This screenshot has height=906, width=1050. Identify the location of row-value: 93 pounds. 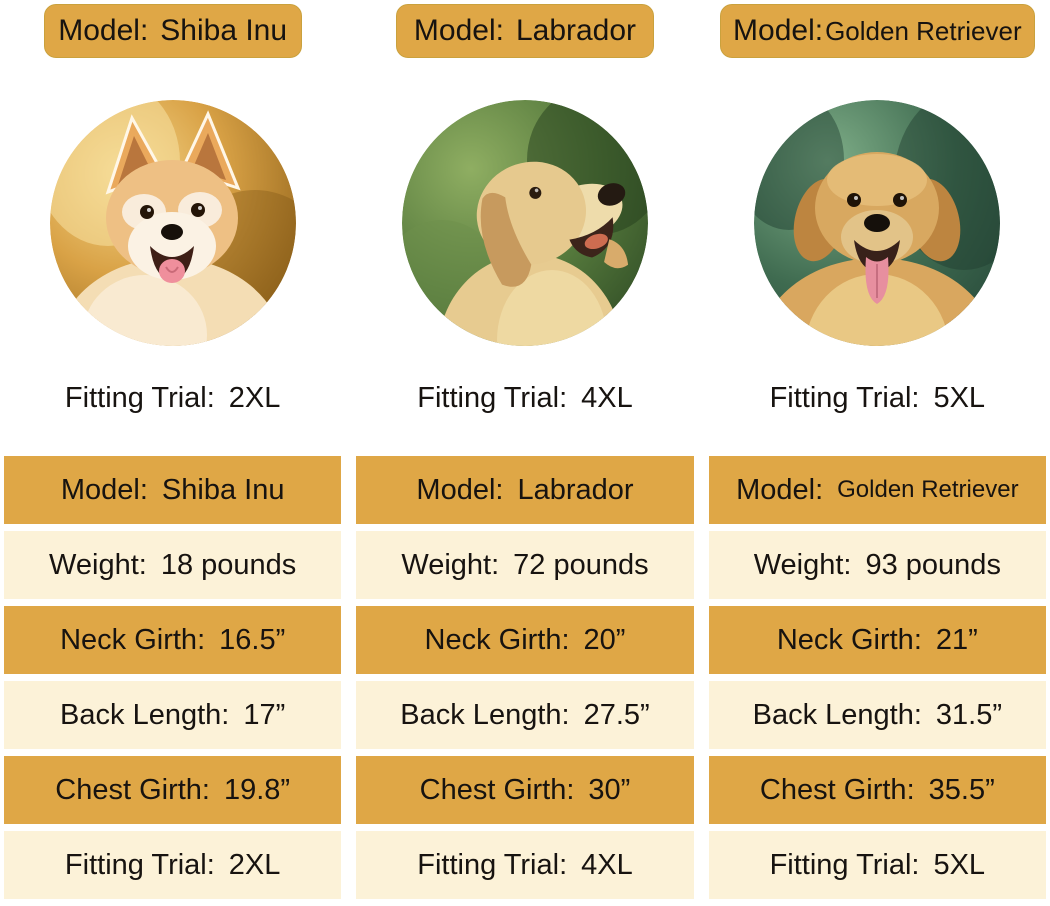
(933, 564).